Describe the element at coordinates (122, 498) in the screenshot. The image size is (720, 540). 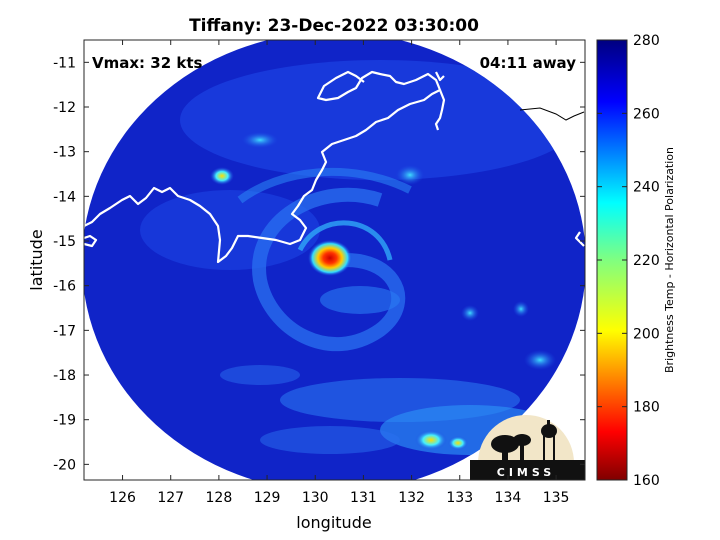
I see `x-tick-label: 126` at that location.